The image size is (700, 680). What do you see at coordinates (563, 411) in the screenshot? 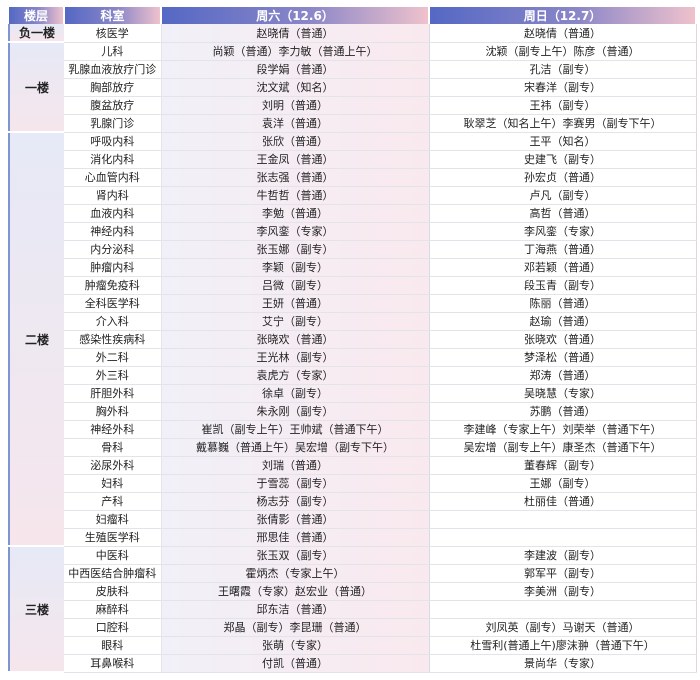
I see `sunday-cell: 苏鹏（普通）` at bounding box center [563, 411].